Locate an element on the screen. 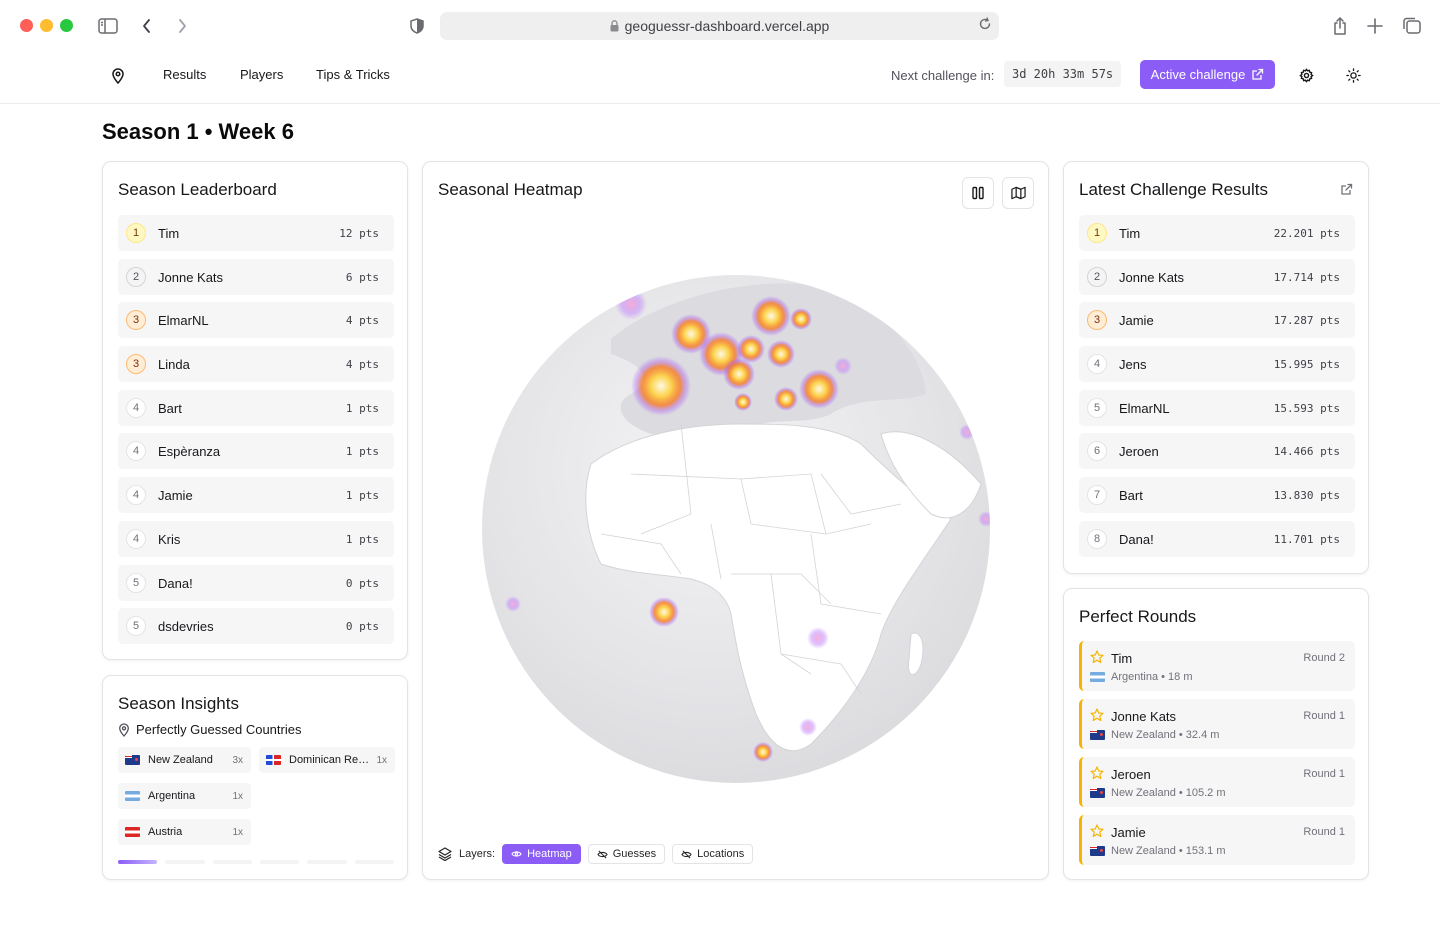 The width and height of the screenshot is (1440, 949). reload-icon is located at coordinates (985, 24).